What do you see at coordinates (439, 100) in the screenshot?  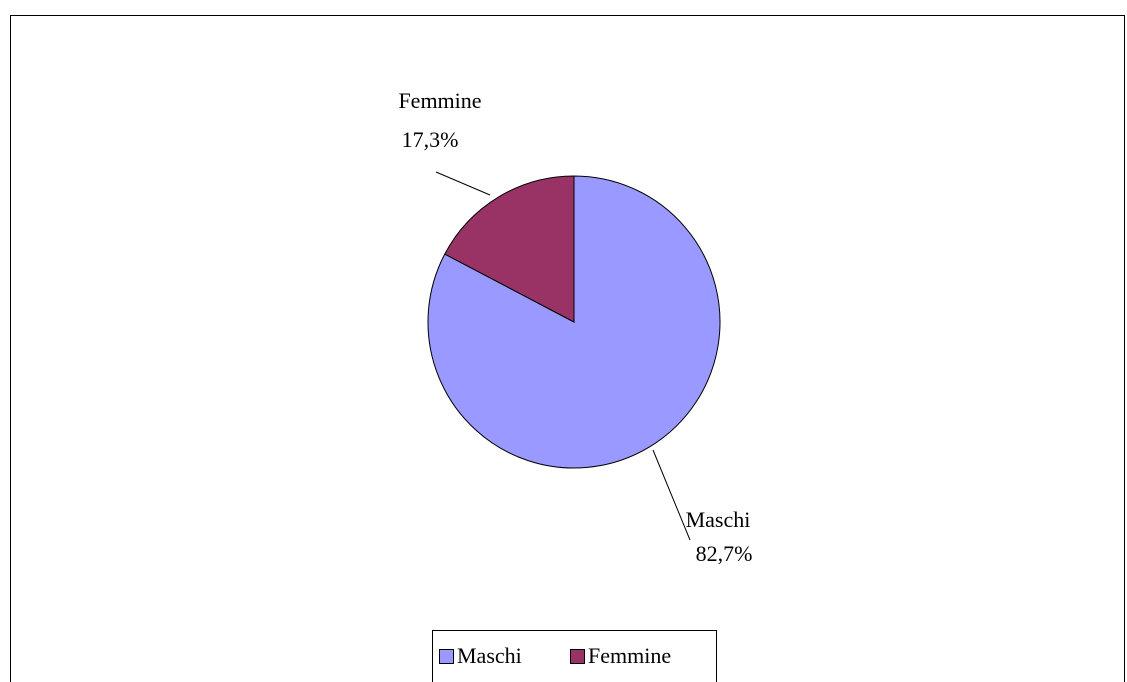 I see `slice-label: Femmine` at bounding box center [439, 100].